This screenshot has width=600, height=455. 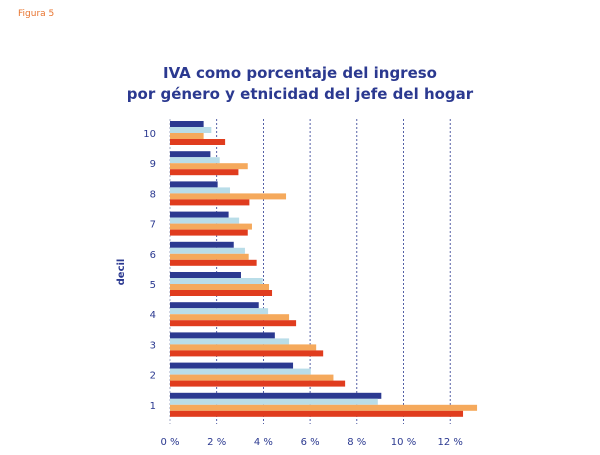 What do you see at coordinates (299, 73) in the screenshot?
I see `chart-title-line-1: IVA como porcentaje del ingreso` at bounding box center [299, 73].